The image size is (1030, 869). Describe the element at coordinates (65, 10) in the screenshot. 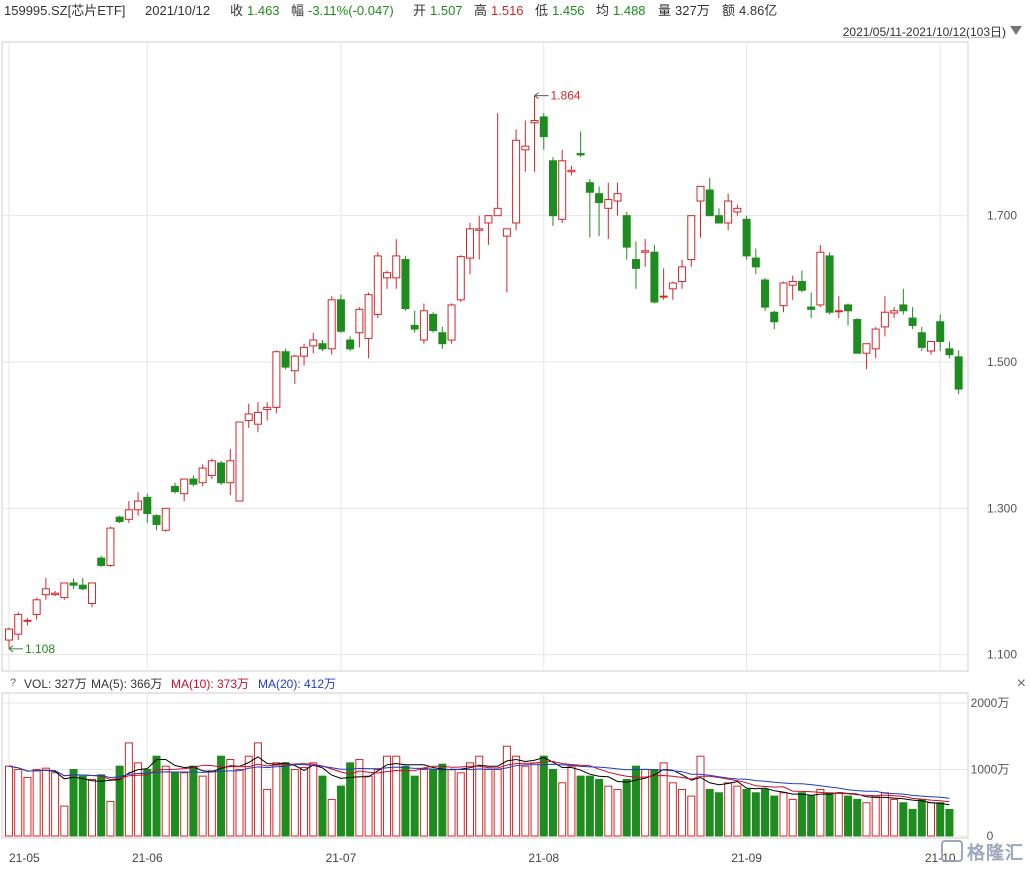

I see `symbol-label: 159995.SZ[芯片ETF]` at that location.